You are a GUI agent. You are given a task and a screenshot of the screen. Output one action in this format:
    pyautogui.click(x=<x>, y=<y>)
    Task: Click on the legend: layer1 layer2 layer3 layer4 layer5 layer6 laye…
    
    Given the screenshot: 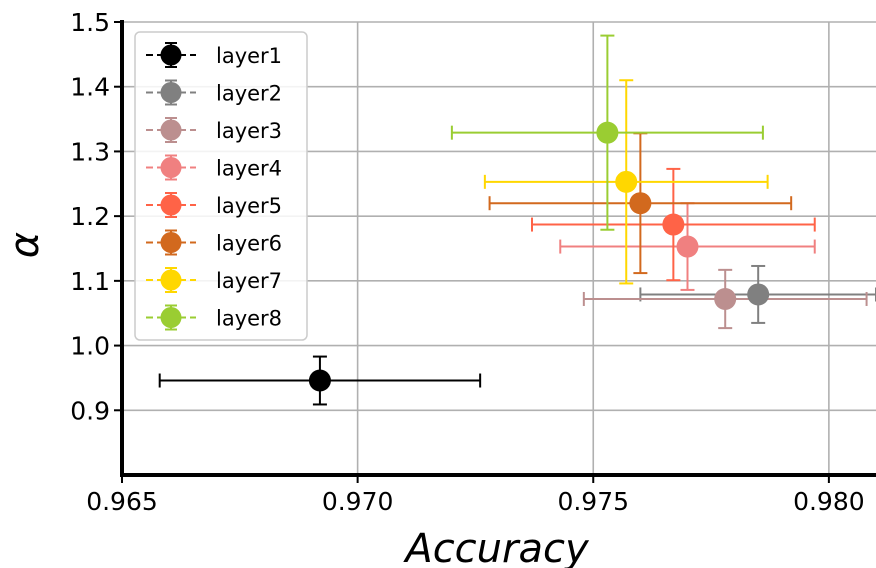 What is the action you would take?
    pyautogui.click(x=221, y=186)
    